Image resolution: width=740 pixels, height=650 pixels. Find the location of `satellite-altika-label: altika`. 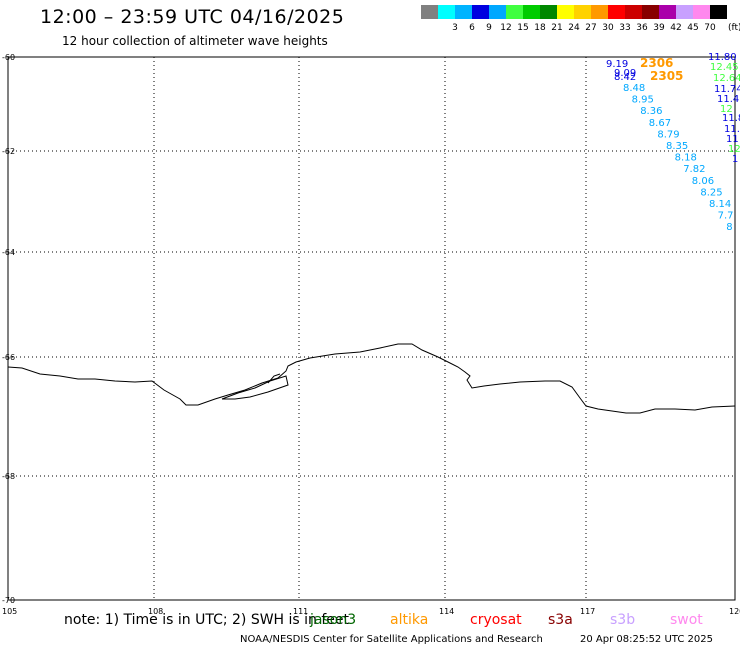

satellite-altika-label: altika is located at coordinates (409, 620).